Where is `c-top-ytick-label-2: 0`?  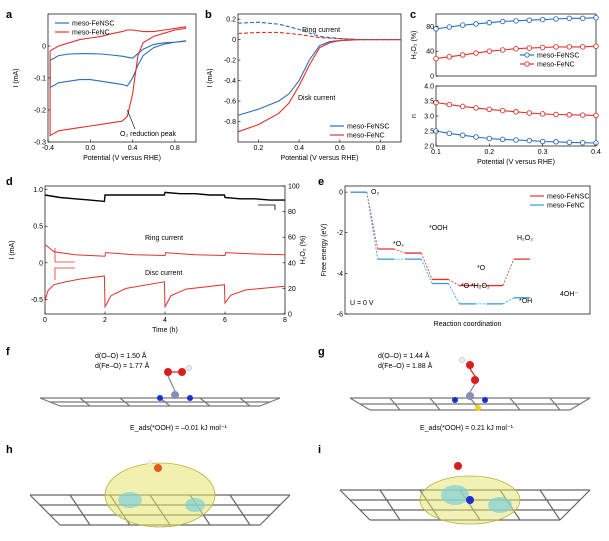
c-top-ytick-label-2: 0 is located at coordinates (432, 77).